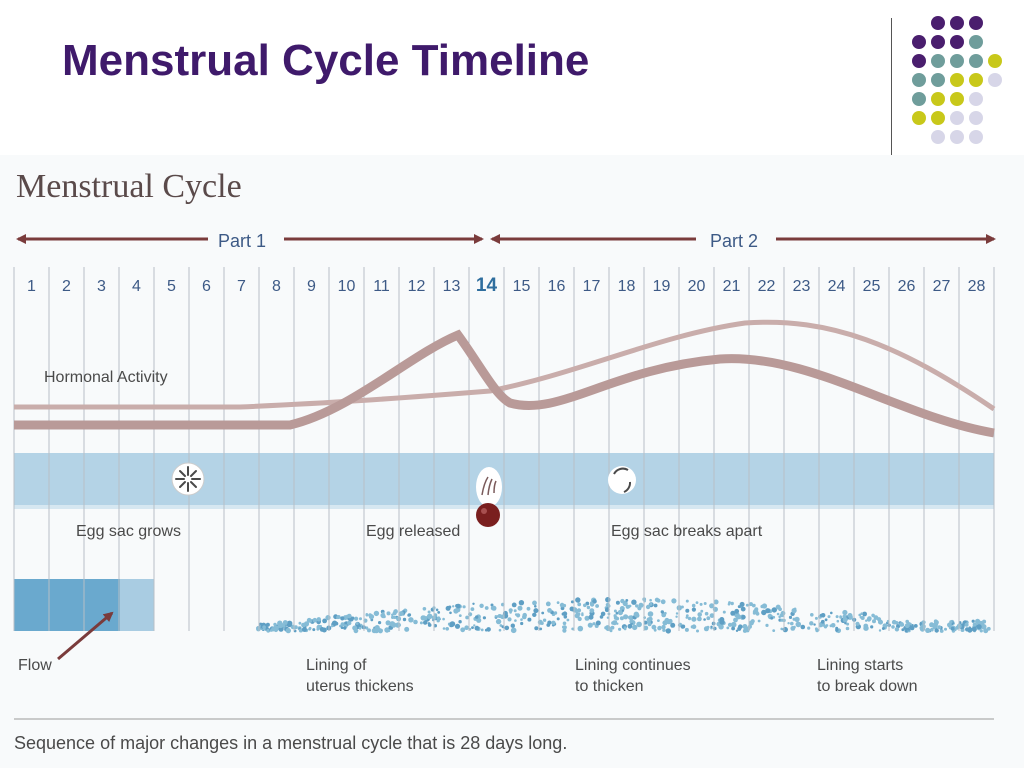 The width and height of the screenshot is (1024, 768). Describe the element at coordinates (347, 286) in the screenshot. I see `day-label: 10` at that location.